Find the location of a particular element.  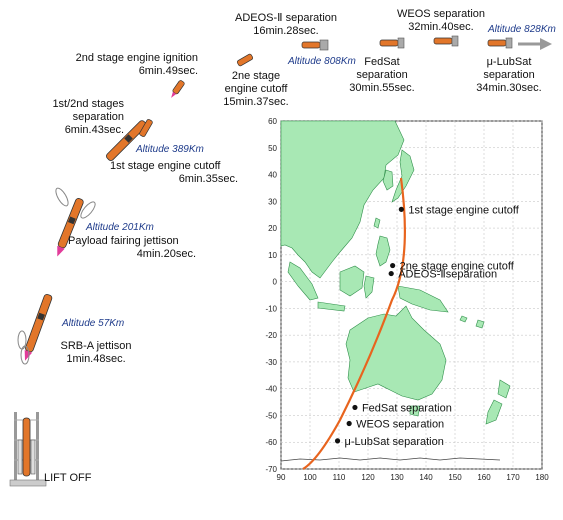

second-stage-cutoff-label: 2ne stage engine cutoff 15min.37sec. is located at coordinates (256, 89).